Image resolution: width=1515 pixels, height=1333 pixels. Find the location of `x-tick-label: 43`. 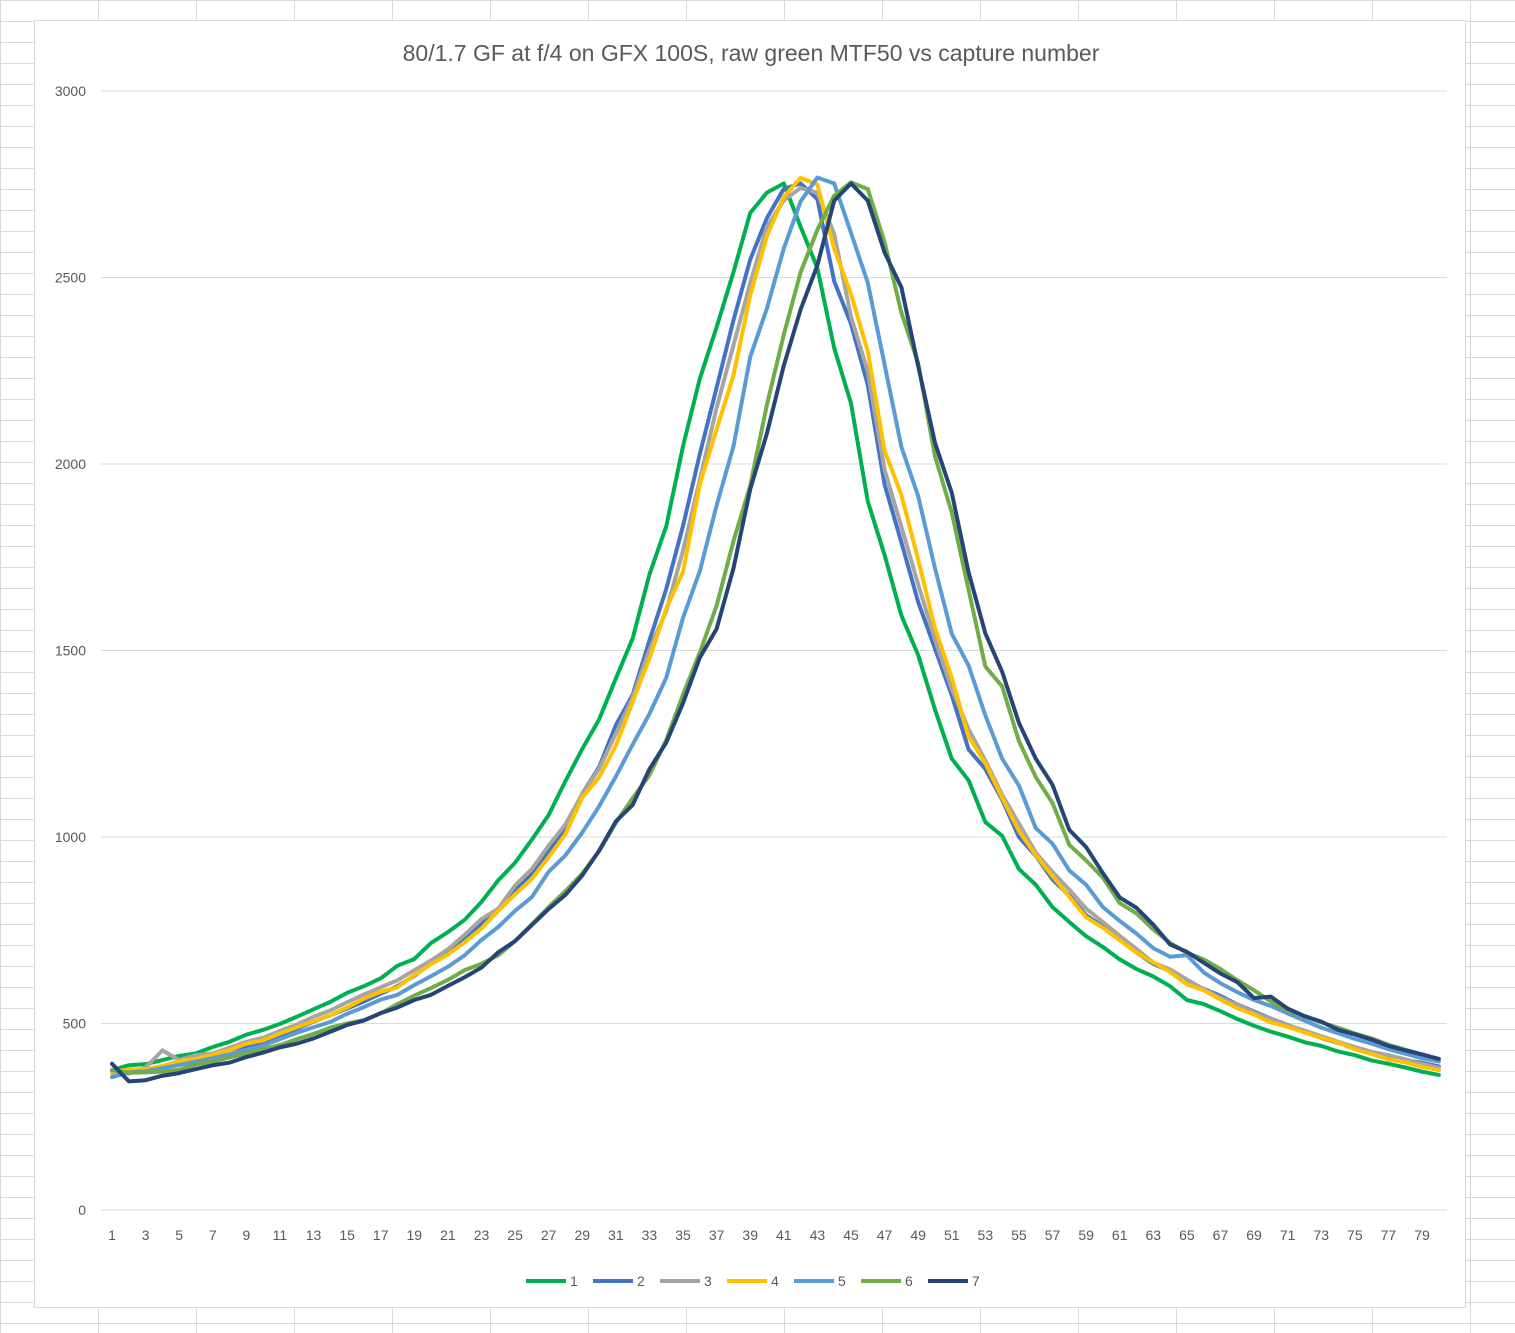

x-tick-label: 43 is located at coordinates (818, 1235).